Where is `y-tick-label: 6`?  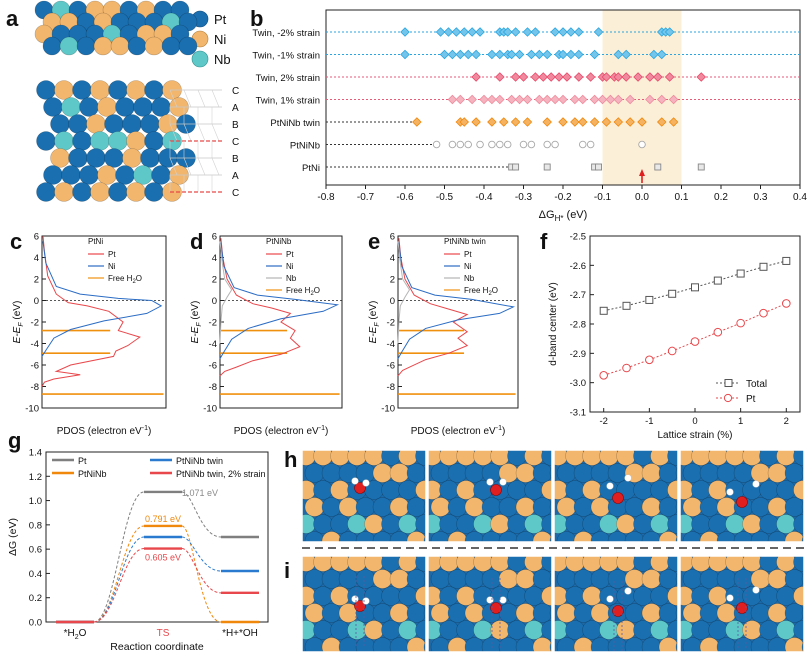
y-tick-label: 6 is located at coordinates (214, 237).